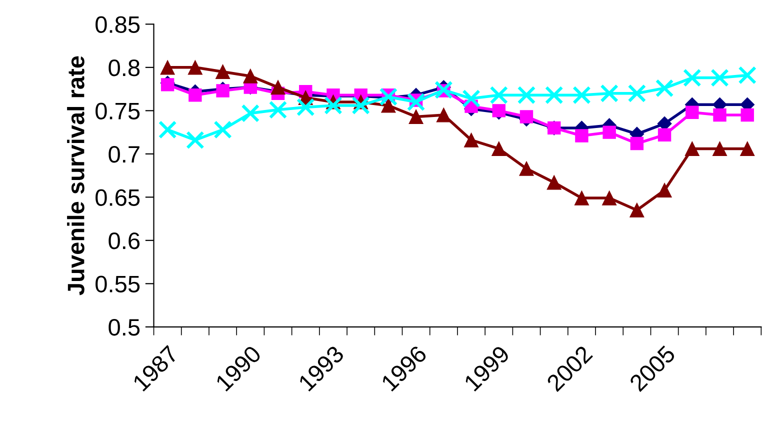  I want to click on y-axis-title: Juvenile survival rate, so click(75, 176).